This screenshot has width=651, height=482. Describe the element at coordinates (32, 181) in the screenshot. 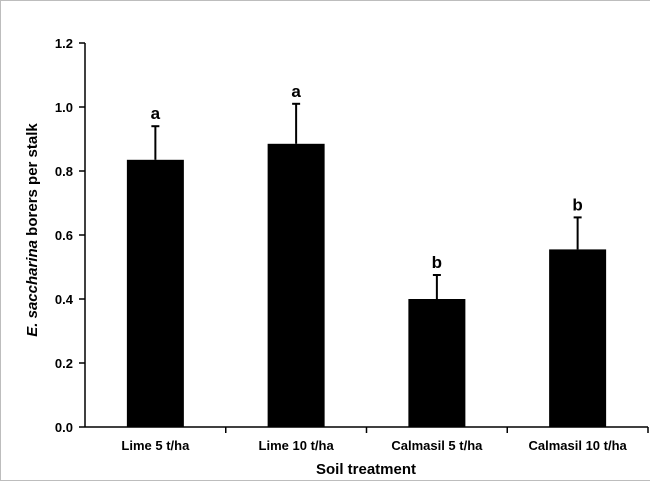

I see `y-axis-title-rest: borers per stalk` at that location.